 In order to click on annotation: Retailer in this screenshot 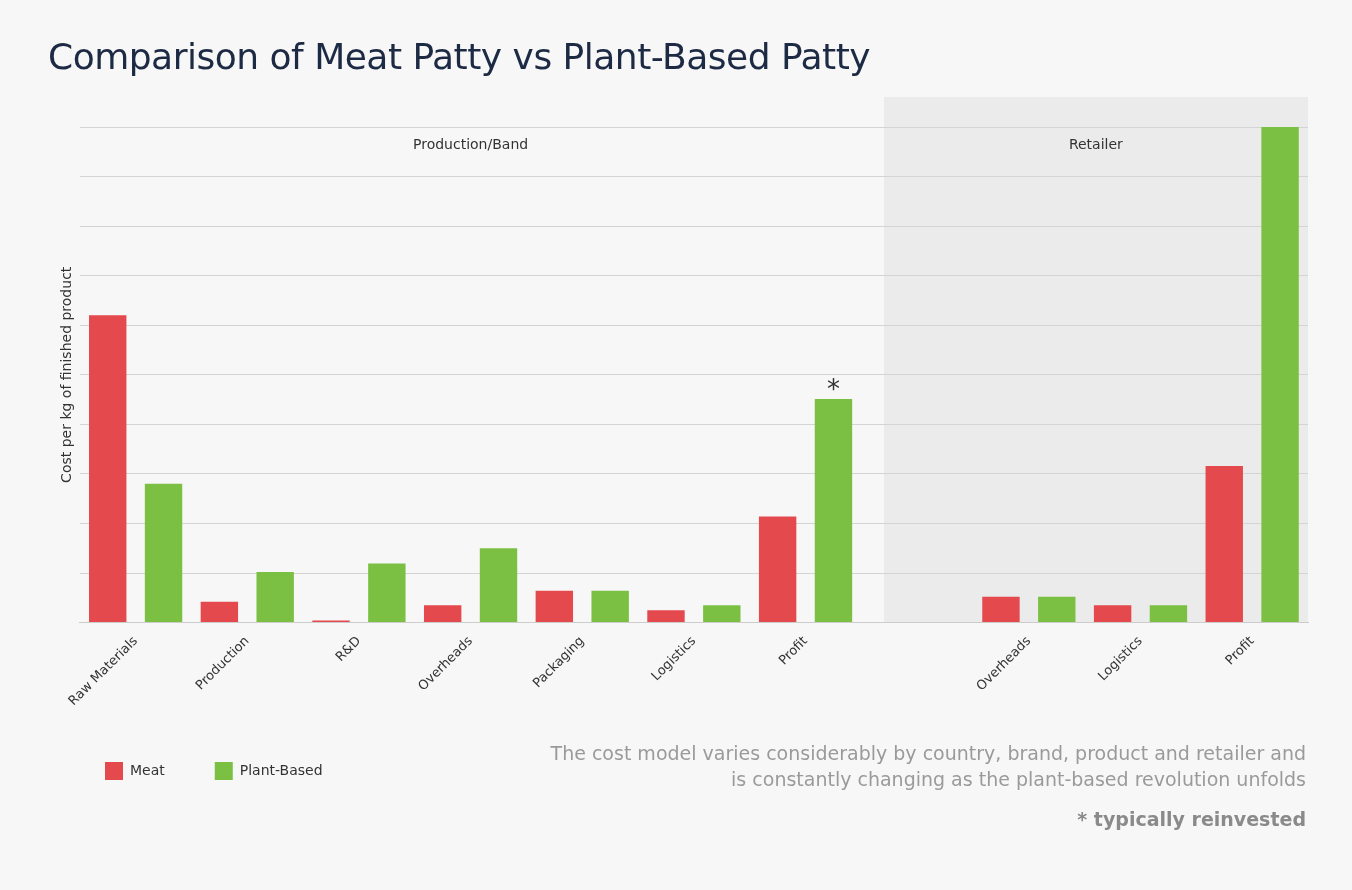, I will do `click(1096, 143)`.